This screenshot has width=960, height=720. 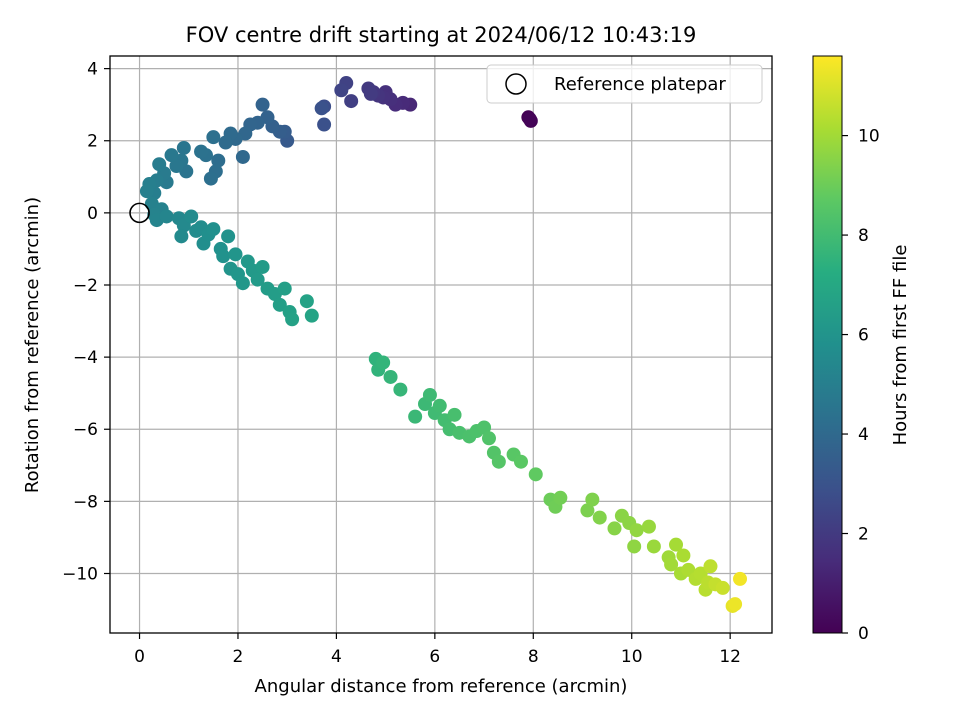 I want to click on x-tick-label: 8, so click(x=533, y=657).